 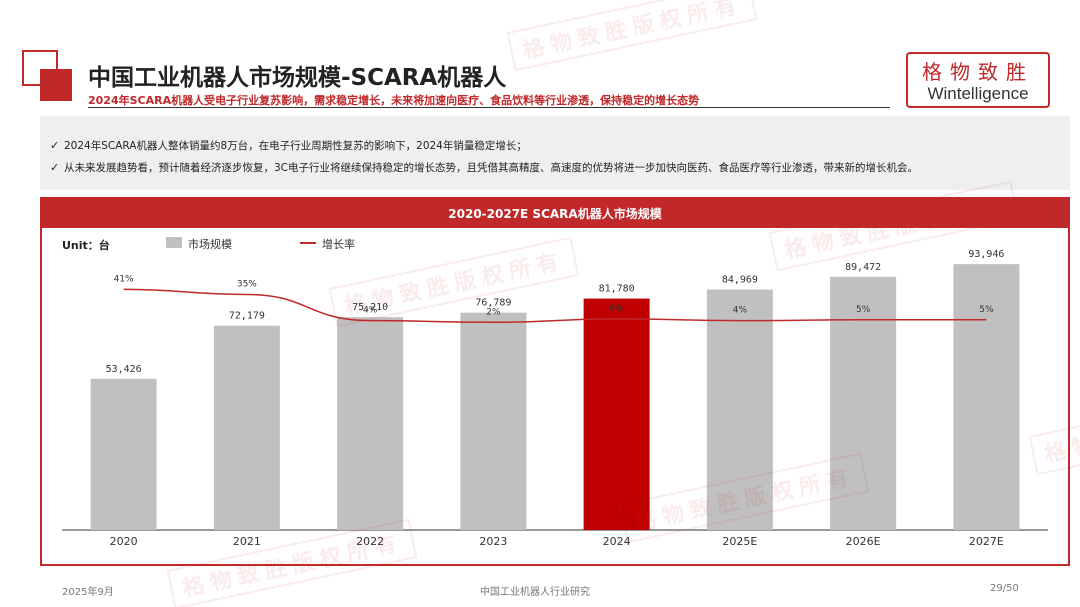 I want to click on legend-line-swatch, so click(x=308, y=243).